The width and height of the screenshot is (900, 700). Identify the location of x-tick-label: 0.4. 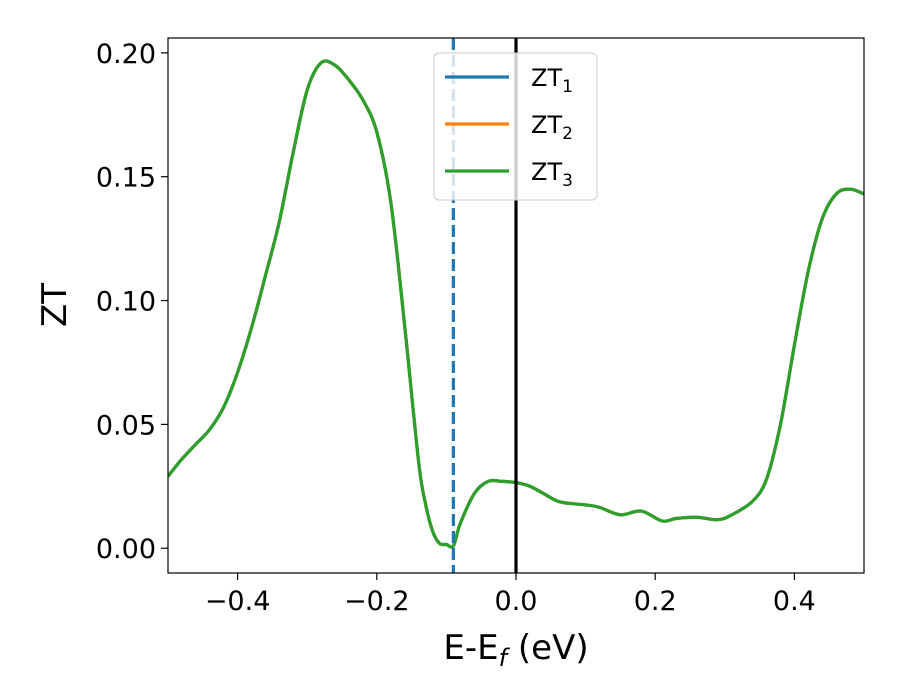
(794, 601).